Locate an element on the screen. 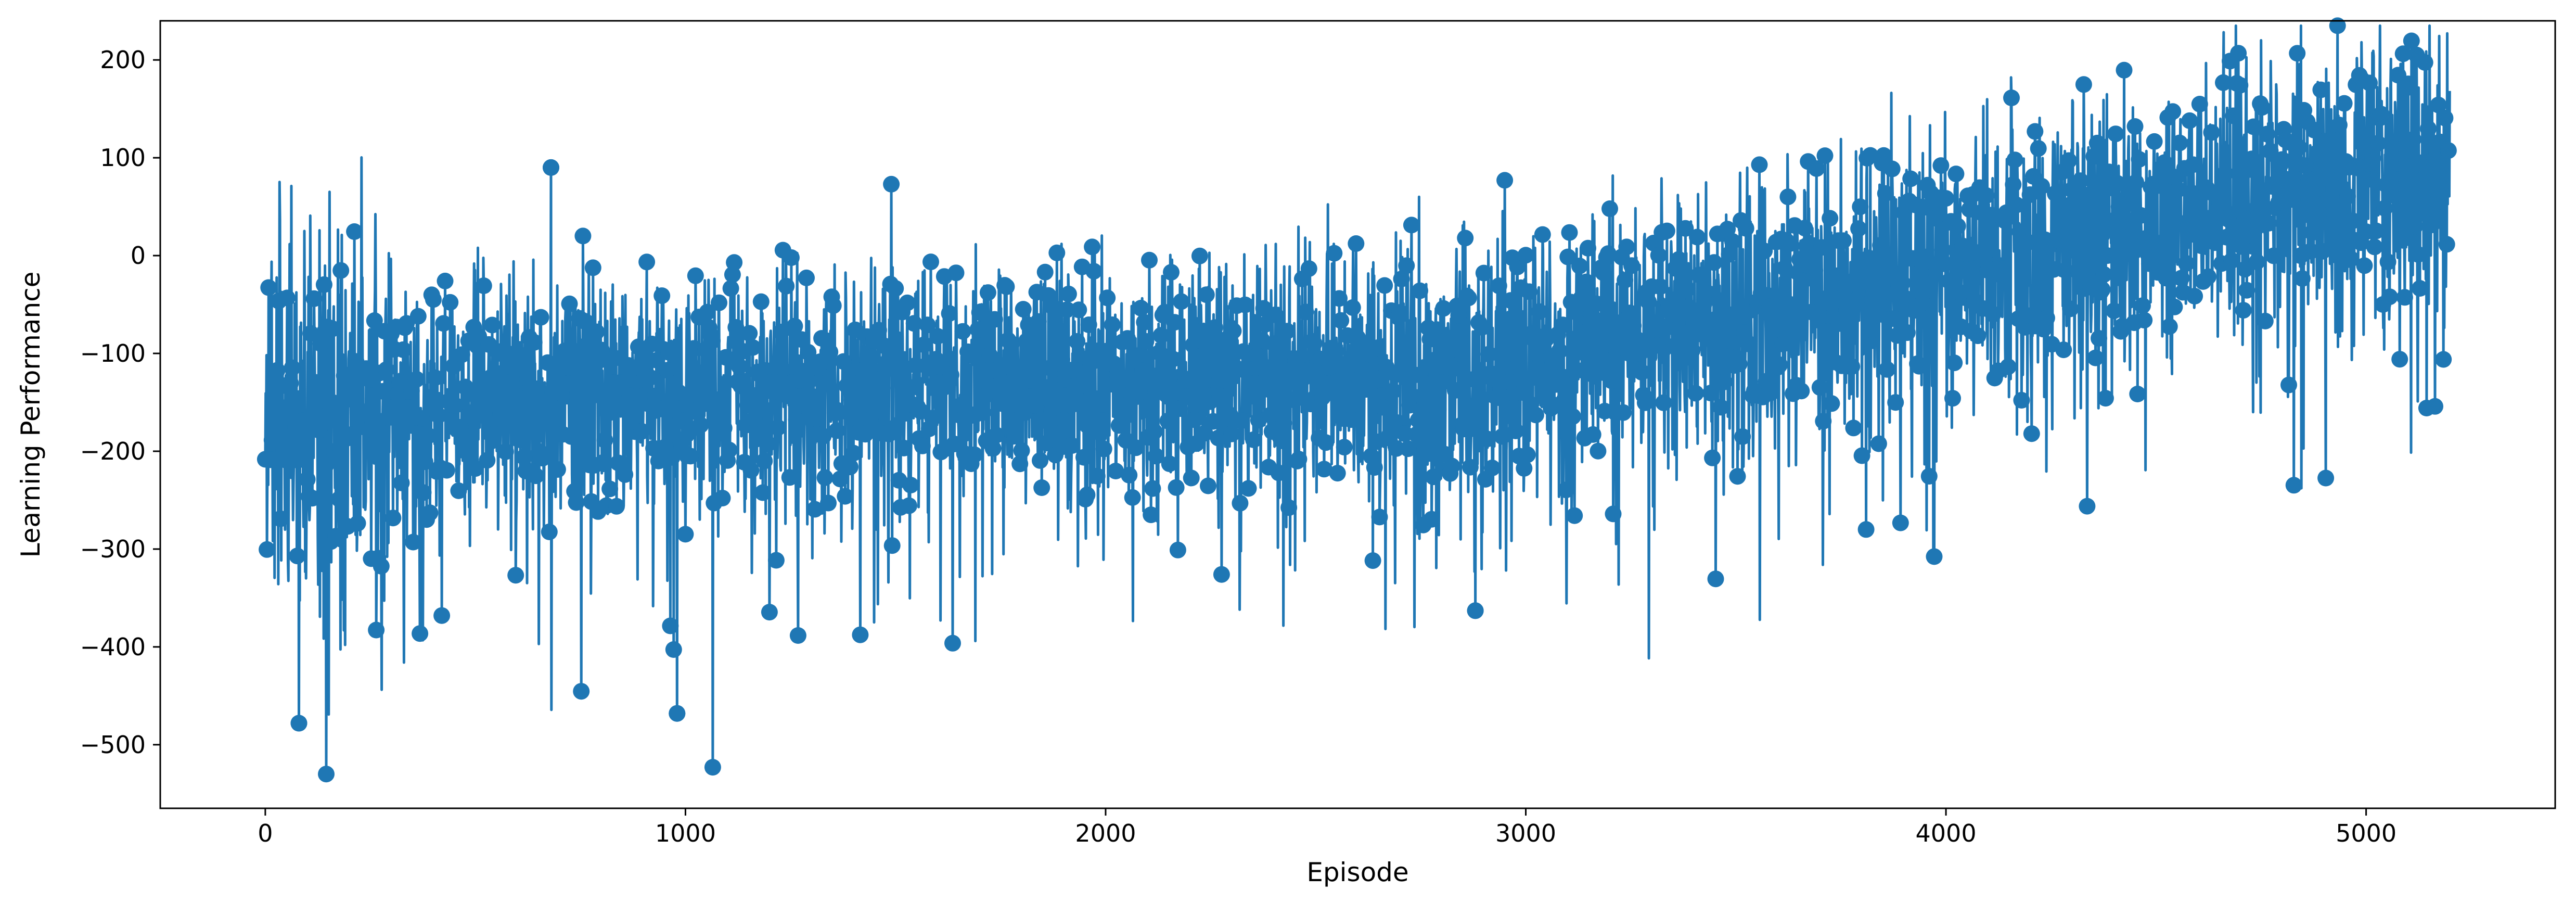  y-tick-label: −400 is located at coordinates (113, 647).